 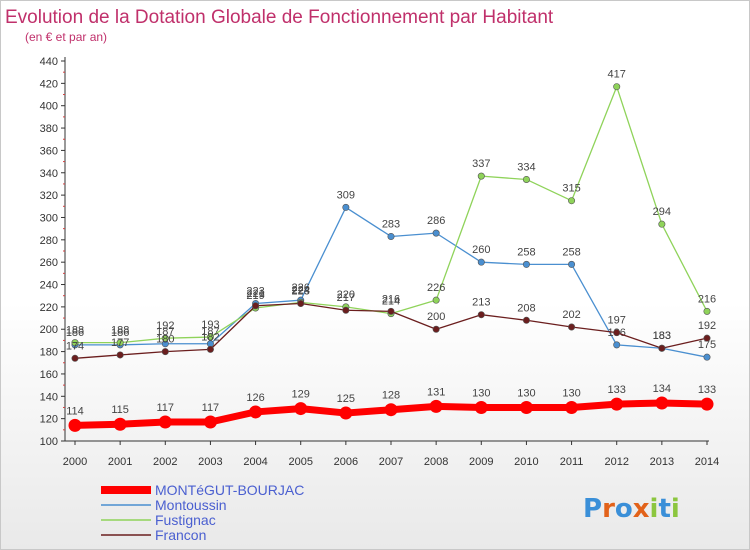 What do you see at coordinates (571, 189) in the screenshot?
I see `data-label: 315` at bounding box center [571, 189].